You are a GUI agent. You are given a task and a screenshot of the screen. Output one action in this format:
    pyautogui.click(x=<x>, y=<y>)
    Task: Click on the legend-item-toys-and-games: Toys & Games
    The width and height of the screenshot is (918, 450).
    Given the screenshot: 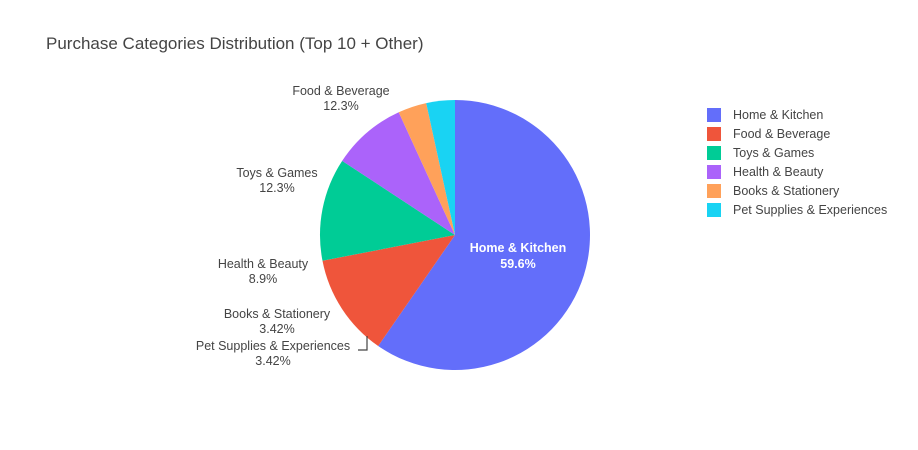 What is the action you would take?
    pyautogui.click(x=797, y=152)
    